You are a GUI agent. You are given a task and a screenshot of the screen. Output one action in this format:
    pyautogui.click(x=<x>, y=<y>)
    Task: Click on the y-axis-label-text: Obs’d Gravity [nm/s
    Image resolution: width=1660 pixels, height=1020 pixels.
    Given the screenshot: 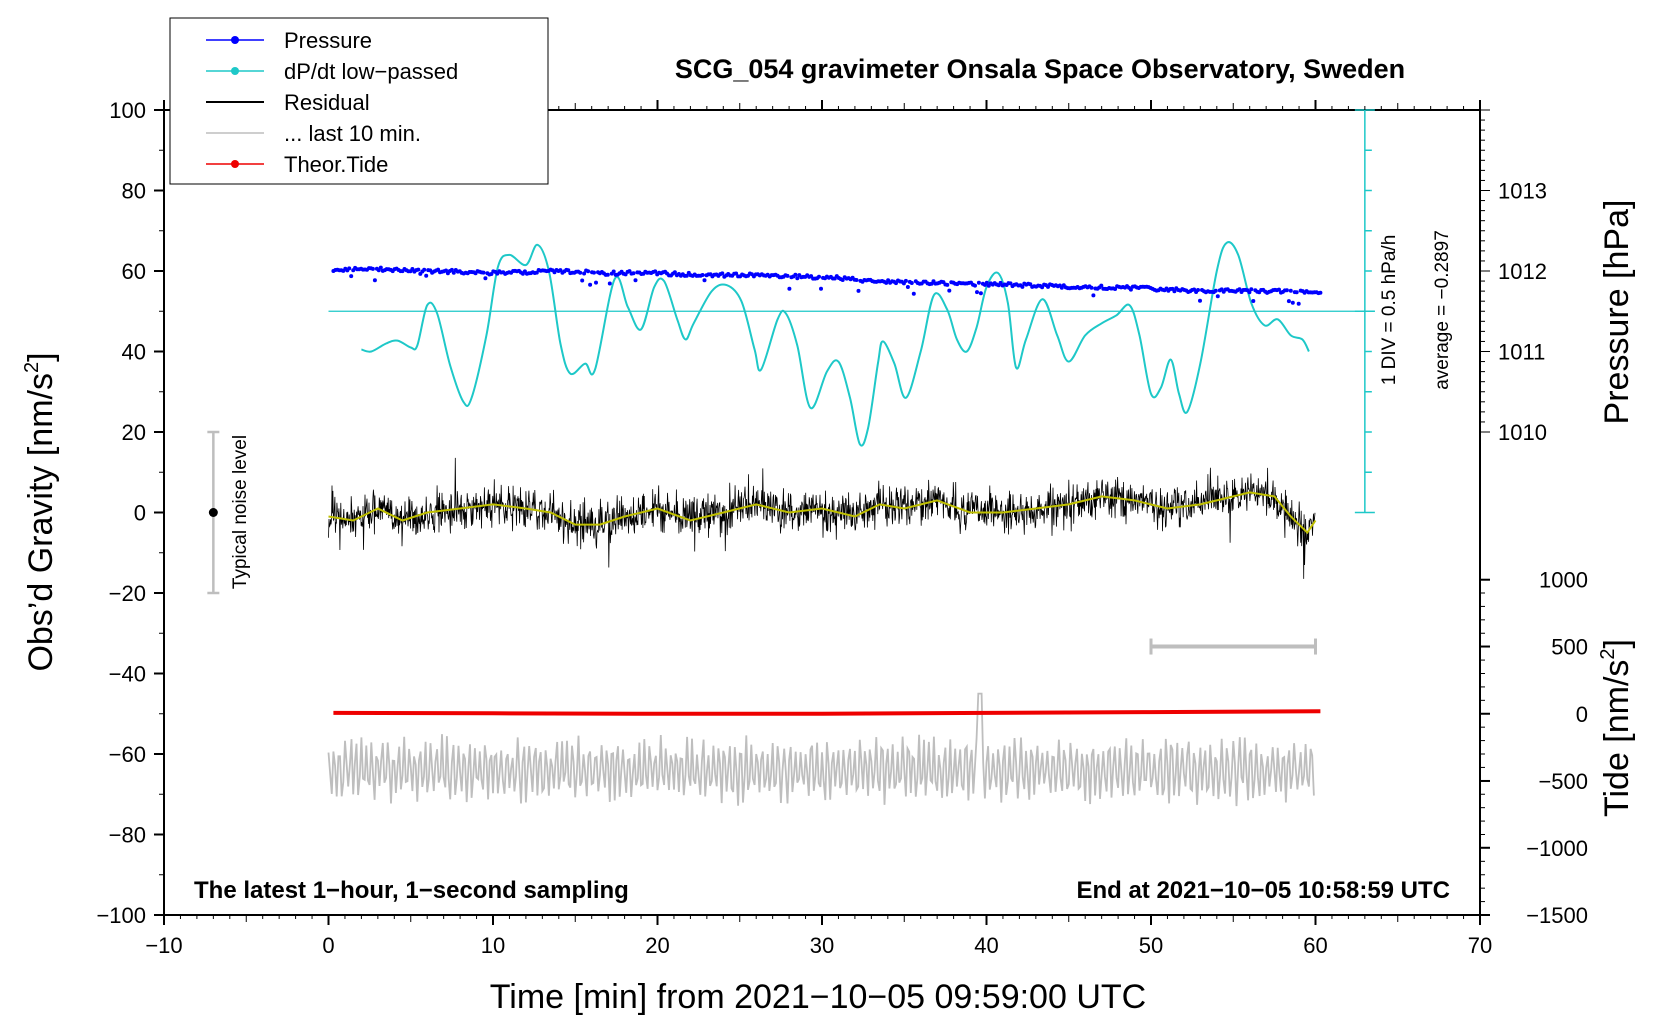 What is the action you would take?
    pyautogui.click(x=41, y=522)
    